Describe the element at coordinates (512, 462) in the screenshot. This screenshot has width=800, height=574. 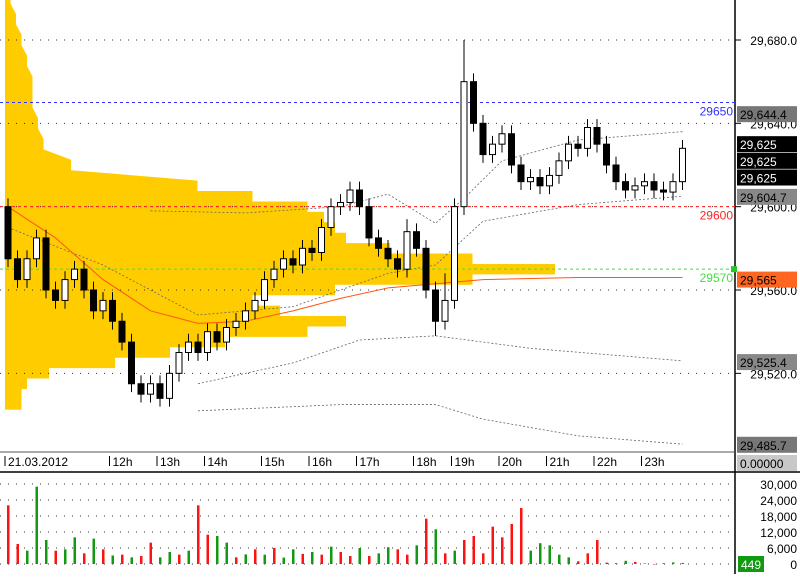
I see `time-label: 20h` at that location.